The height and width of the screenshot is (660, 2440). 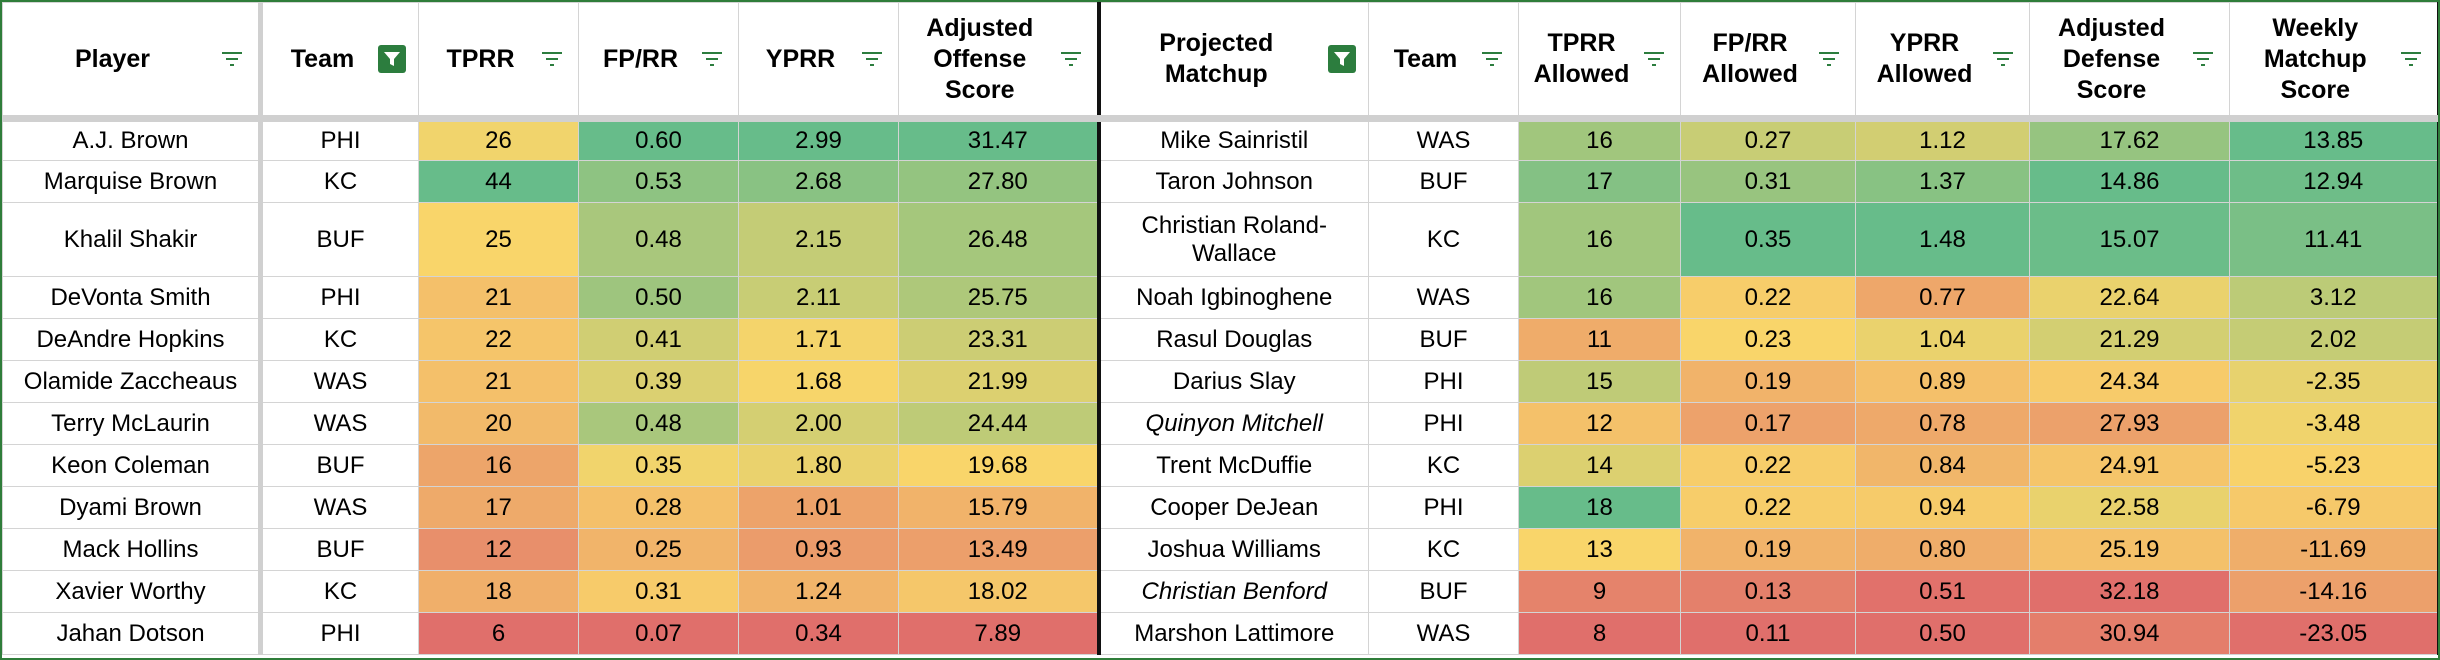 What do you see at coordinates (1232, 507) in the screenshot?
I see `cell-projected-matchup: Cooper DeJean` at bounding box center [1232, 507].